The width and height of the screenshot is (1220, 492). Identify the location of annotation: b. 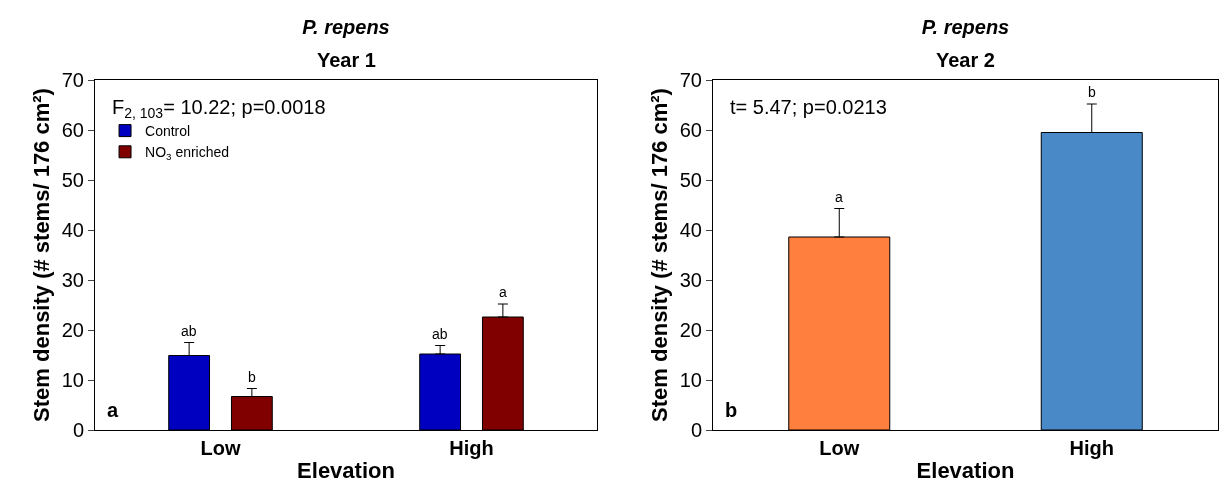
(731, 410).